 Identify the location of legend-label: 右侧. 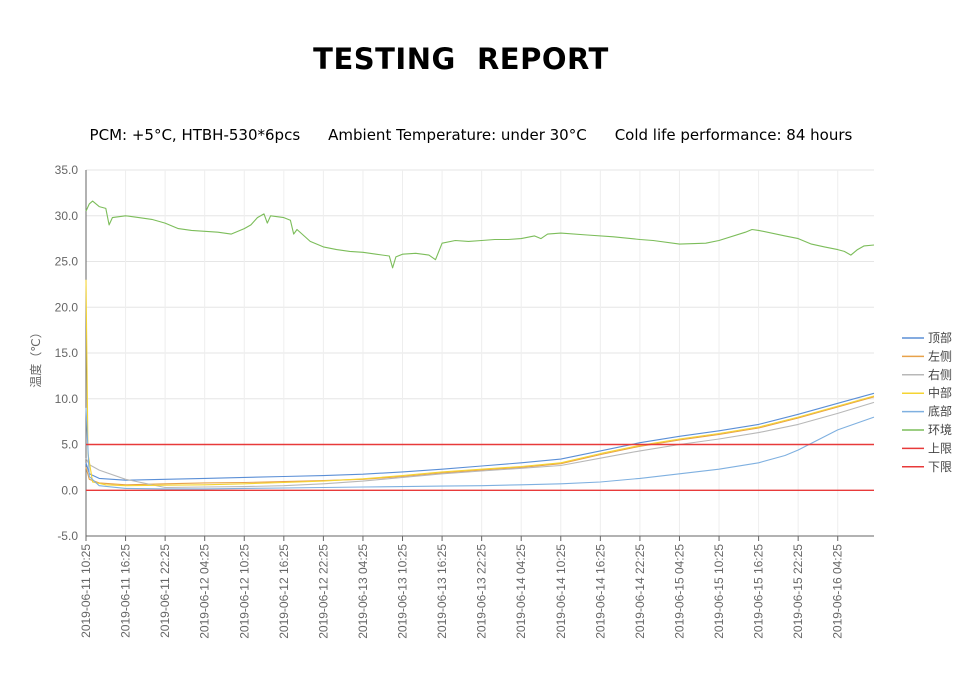
(940, 374).